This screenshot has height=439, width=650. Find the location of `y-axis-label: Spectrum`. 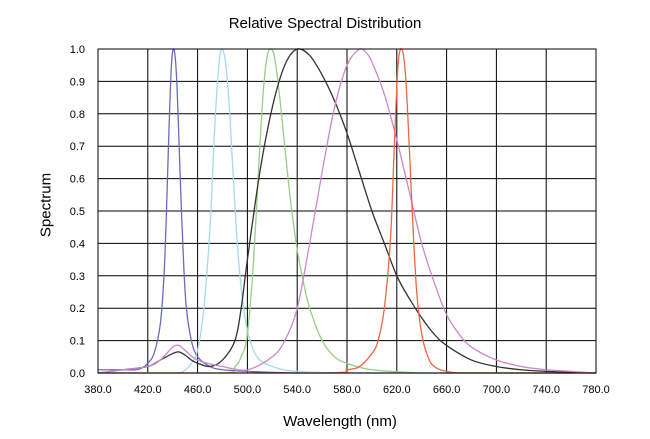

y-axis-label: Spectrum is located at coordinates (46, 205).